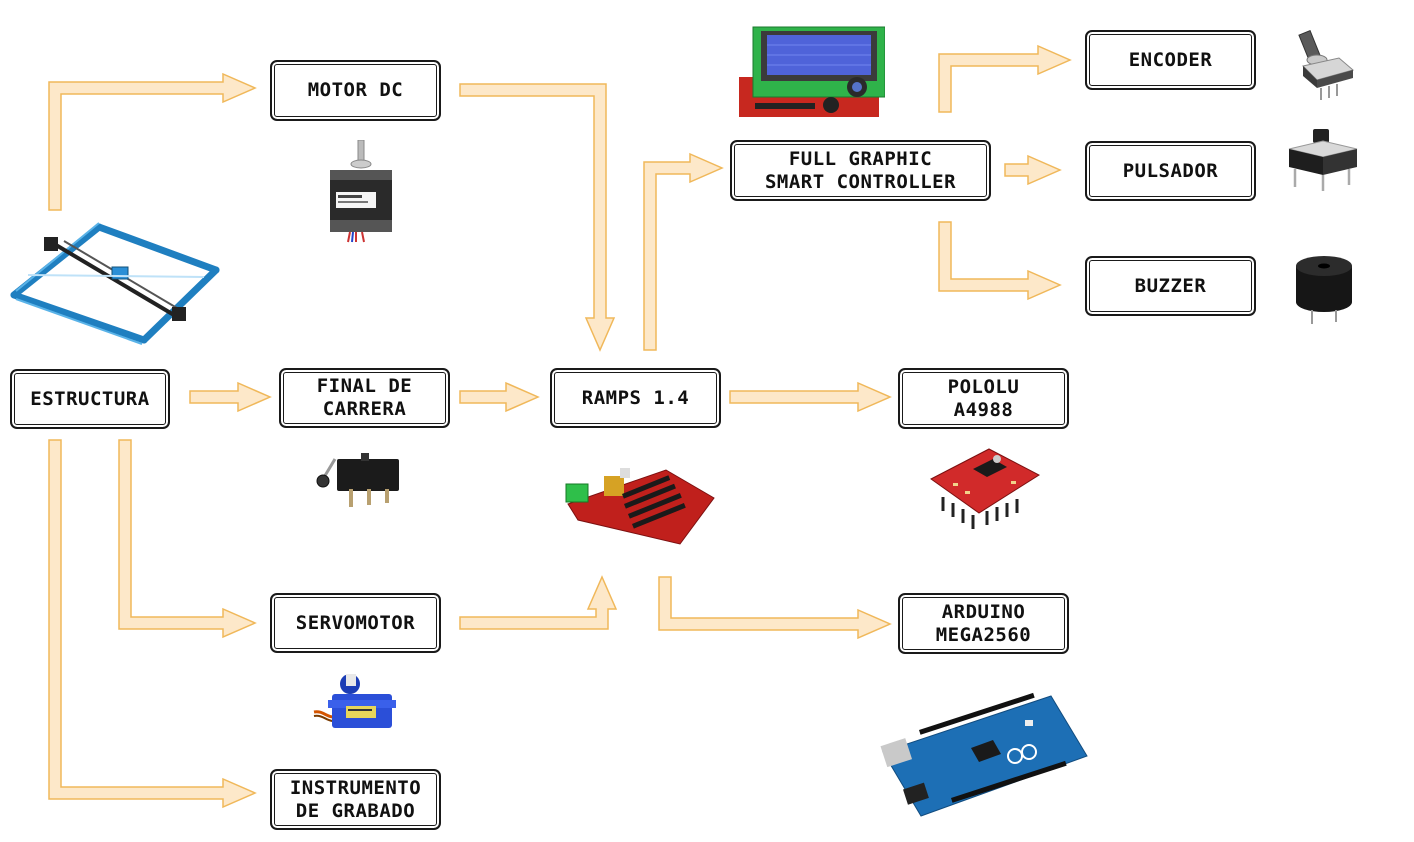 This screenshot has height=842, width=1414. Describe the element at coordinates (354, 701) in the screenshot. I see `servo-icon` at that location.